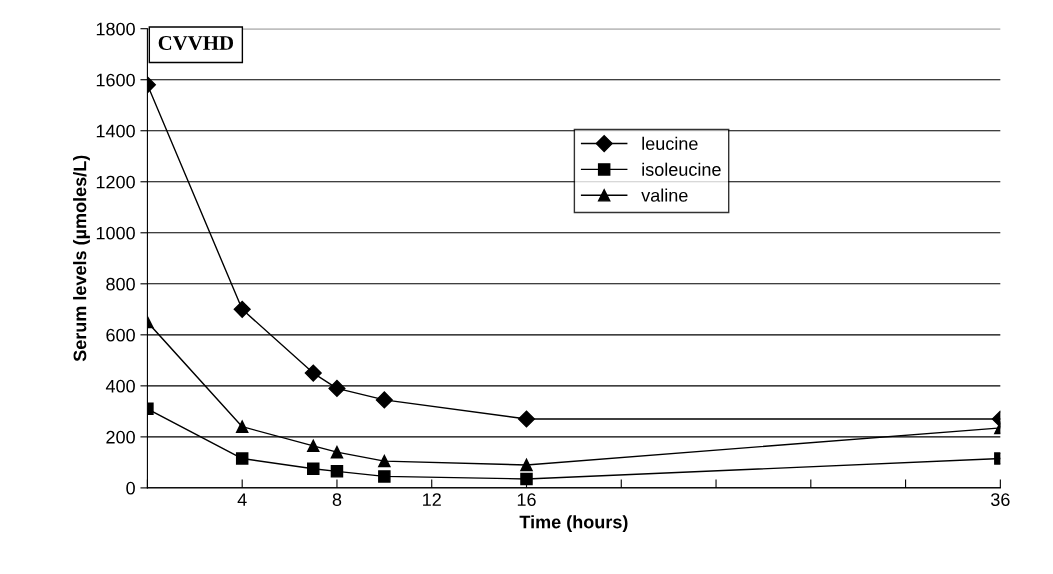 This screenshot has height=574, width=1053. What do you see at coordinates (242, 499) in the screenshot?
I see `x-tick-label: 4` at bounding box center [242, 499].